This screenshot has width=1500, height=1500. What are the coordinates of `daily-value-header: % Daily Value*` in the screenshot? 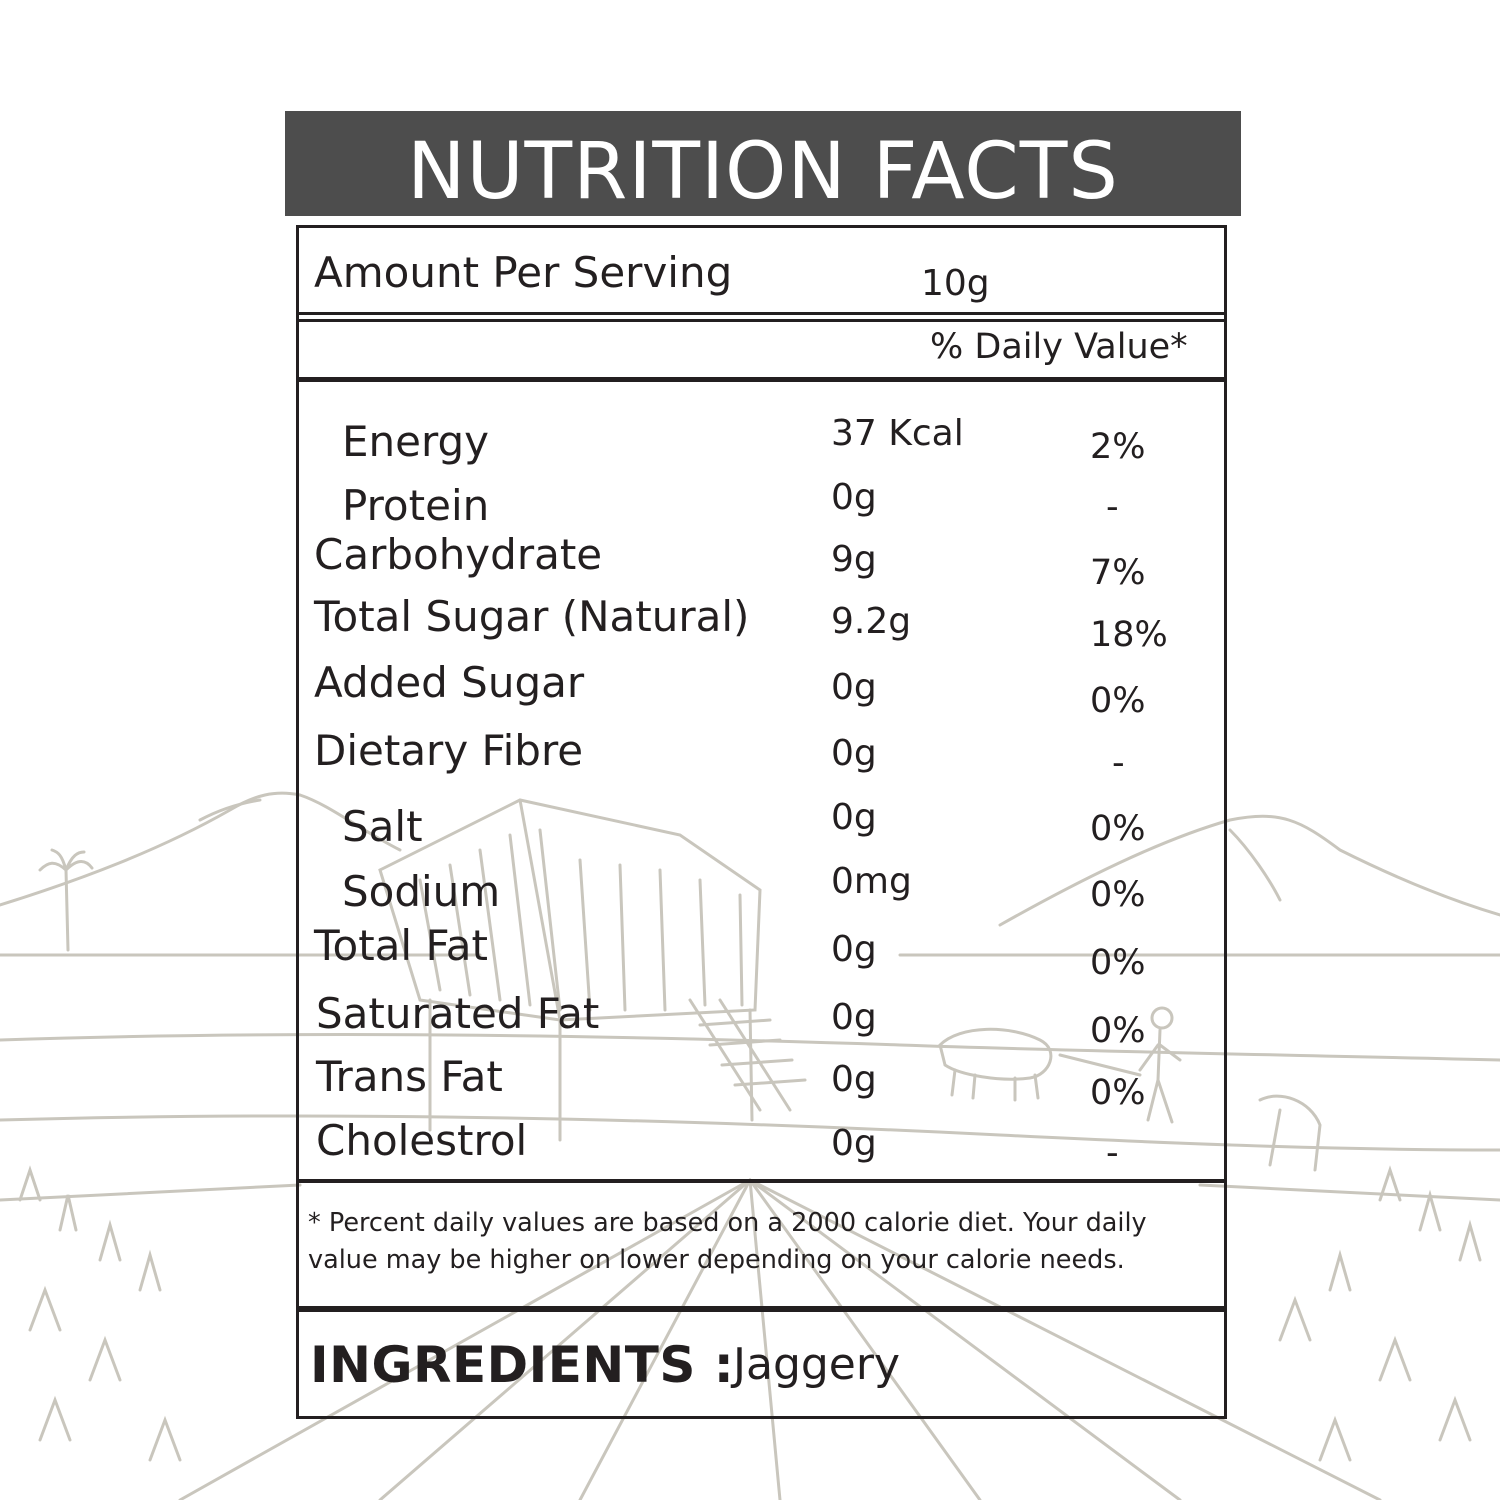 It's located at (1059, 347).